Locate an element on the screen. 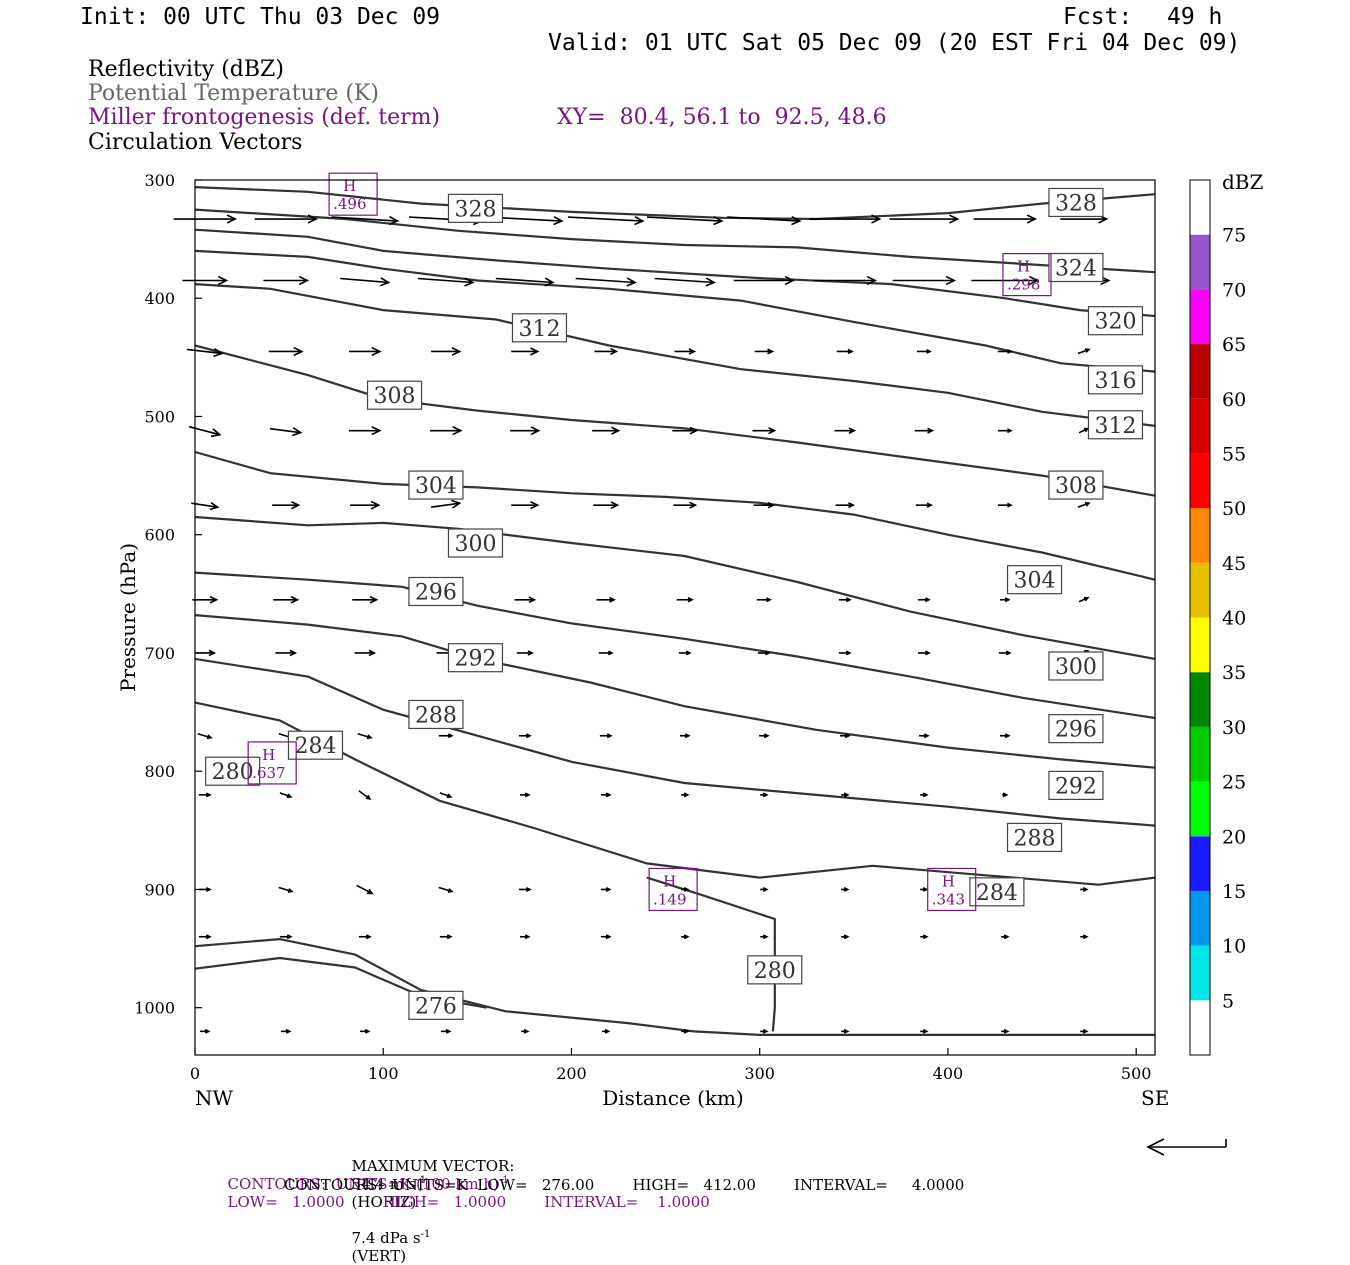 This screenshot has height=1265, width=1350. contour-label-292: 292 is located at coordinates (475, 658).